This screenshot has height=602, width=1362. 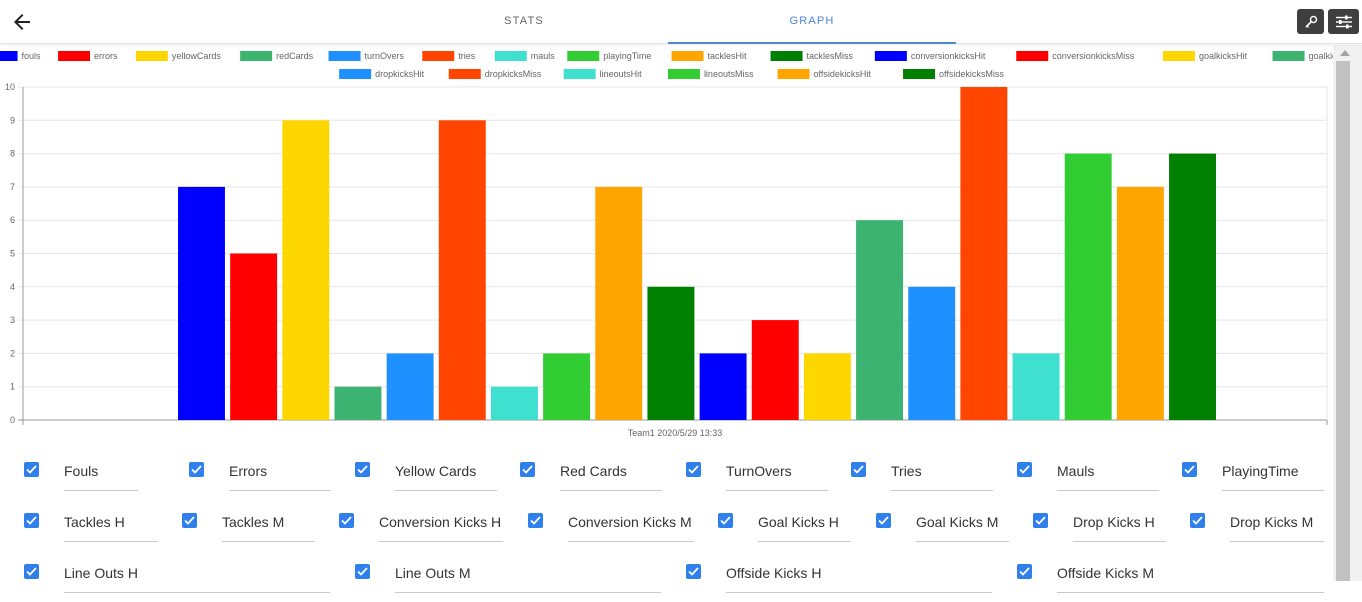 What do you see at coordinates (880, 320) in the screenshot?
I see `bar-goalkicksMiss` at bounding box center [880, 320].